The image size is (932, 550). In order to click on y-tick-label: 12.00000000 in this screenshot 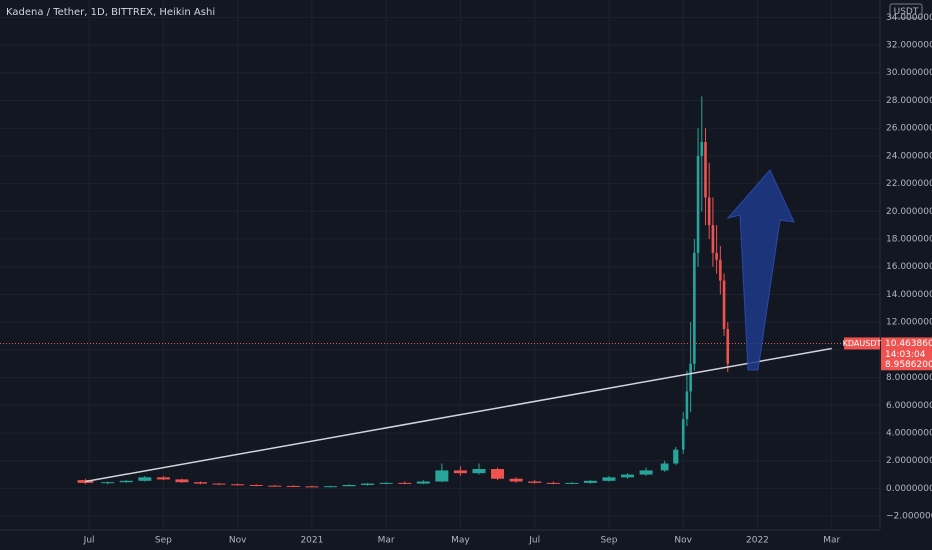, I will do `click(909, 323)`.